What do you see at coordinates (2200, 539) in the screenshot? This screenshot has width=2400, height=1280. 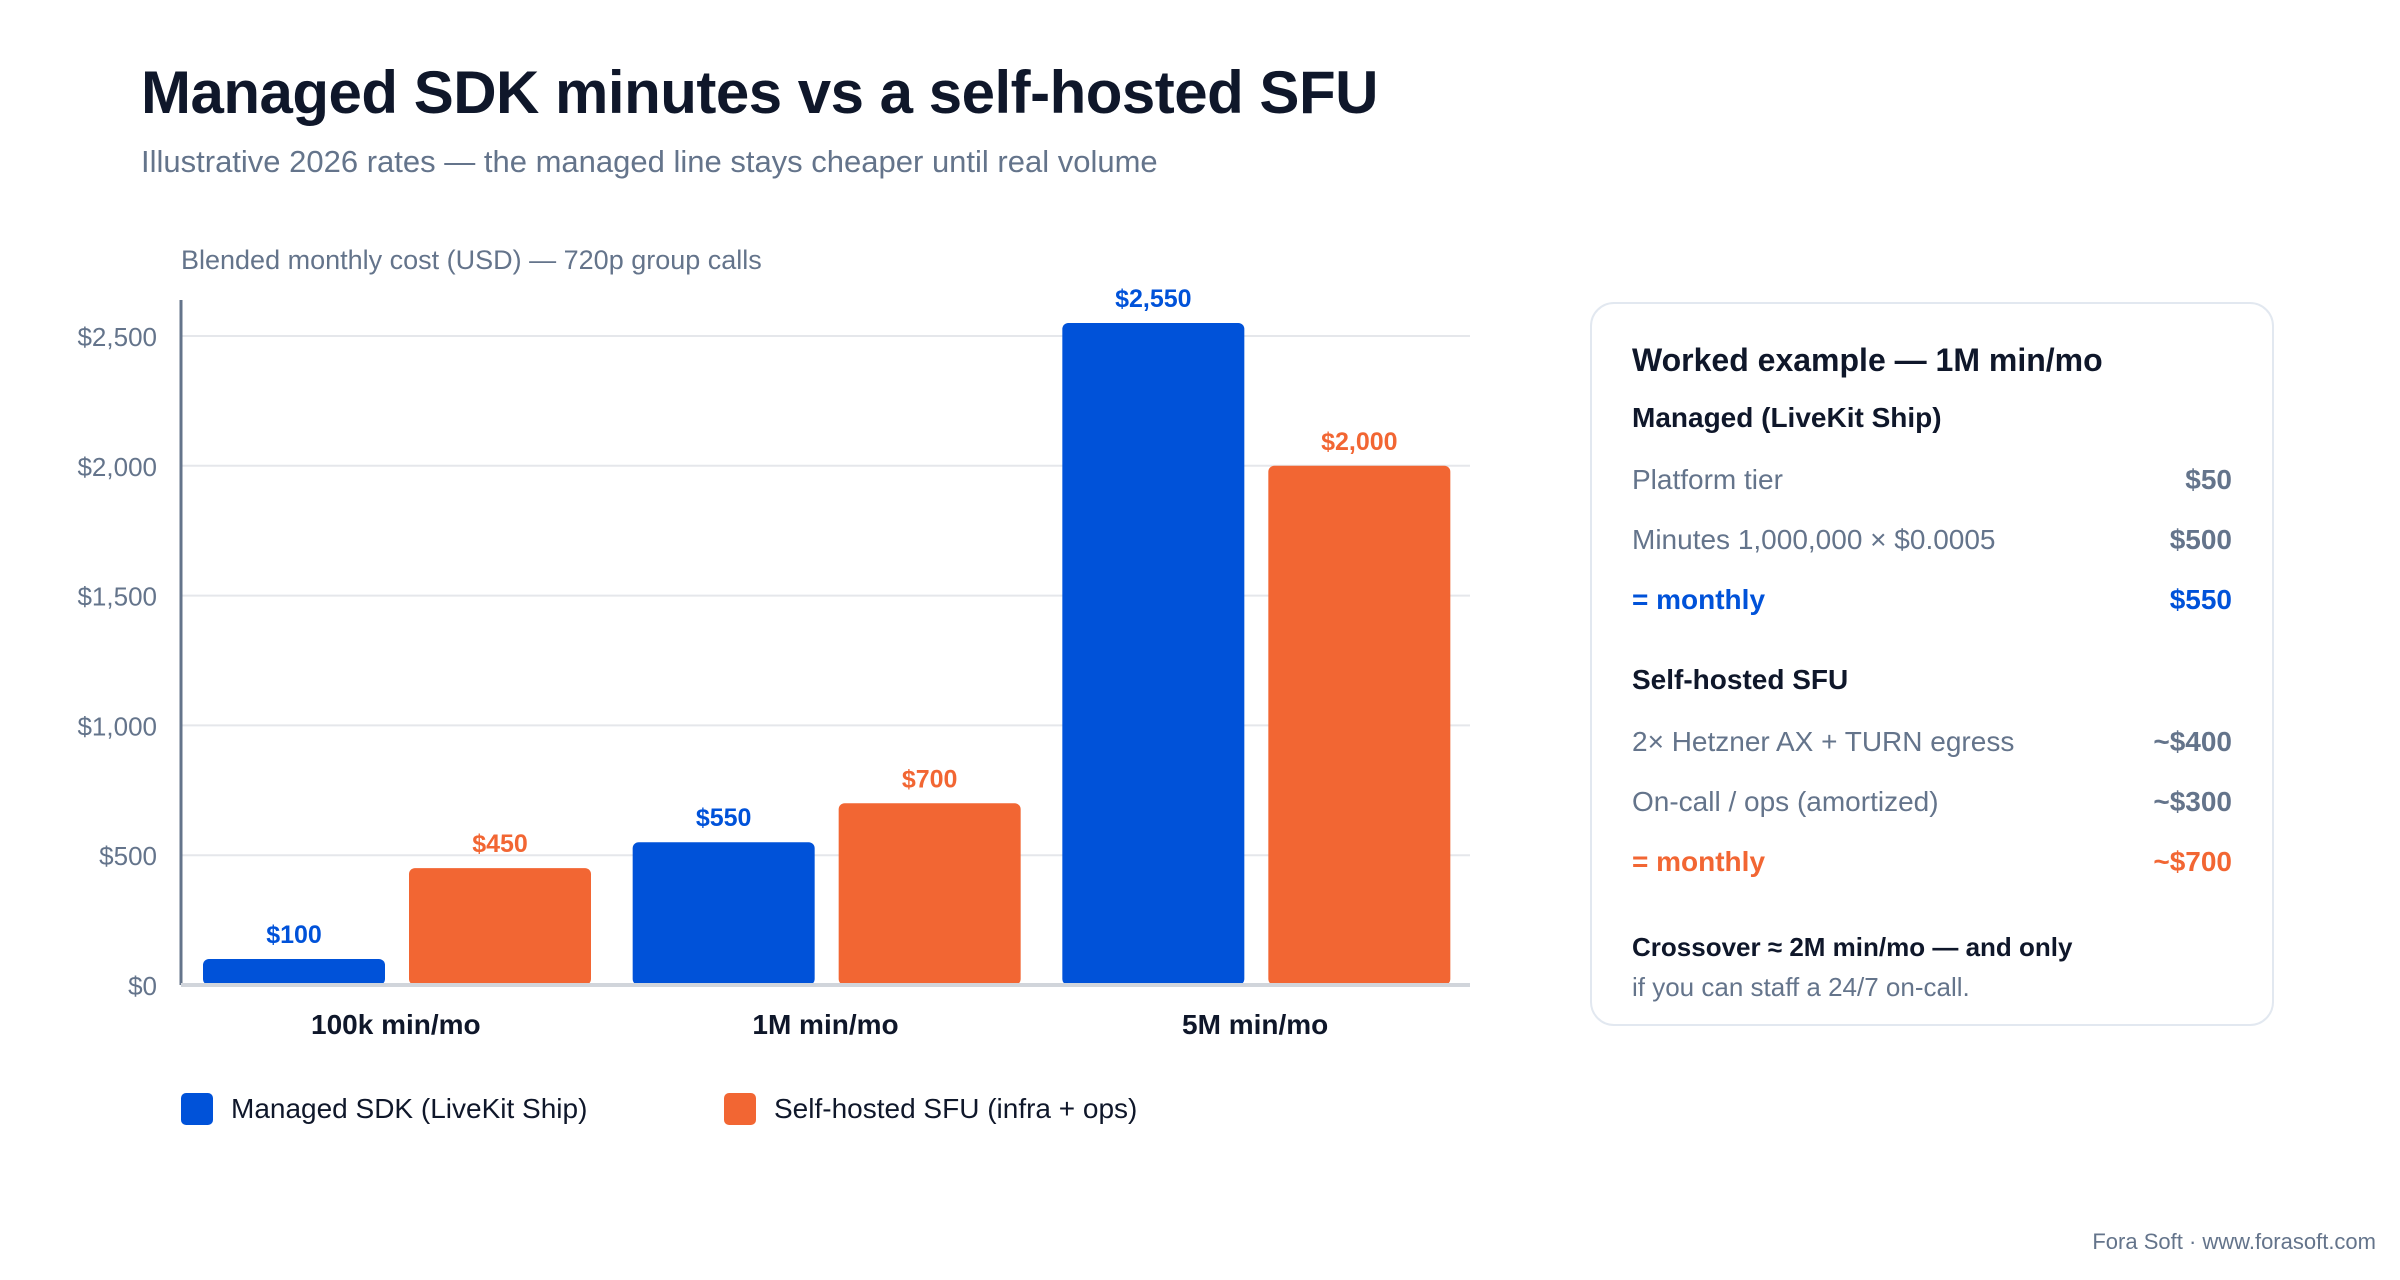 I see `row-value: $500` at bounding box center [2200, 539].